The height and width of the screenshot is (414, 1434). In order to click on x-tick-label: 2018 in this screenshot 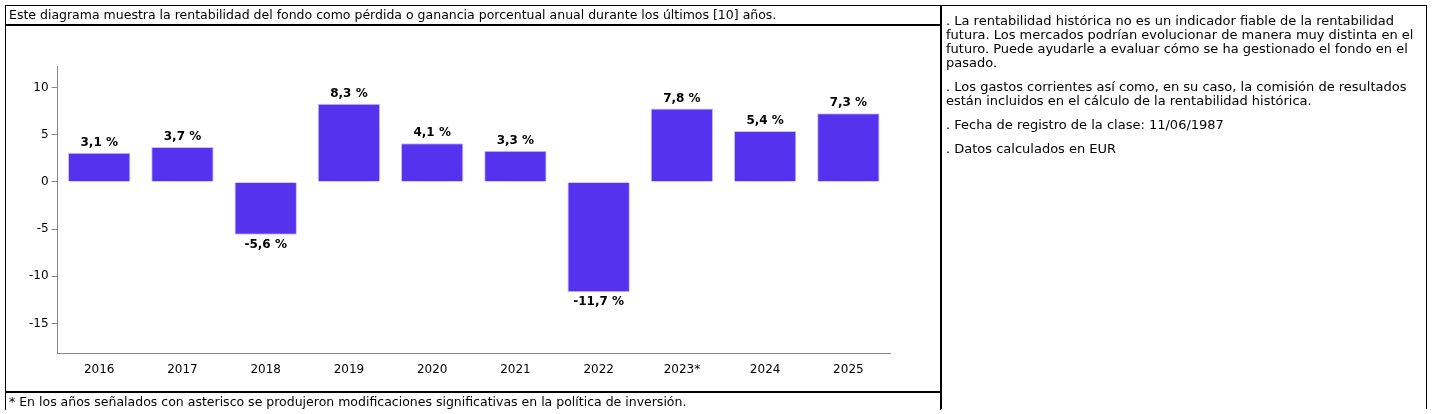, I will do `click(265, 368)`.